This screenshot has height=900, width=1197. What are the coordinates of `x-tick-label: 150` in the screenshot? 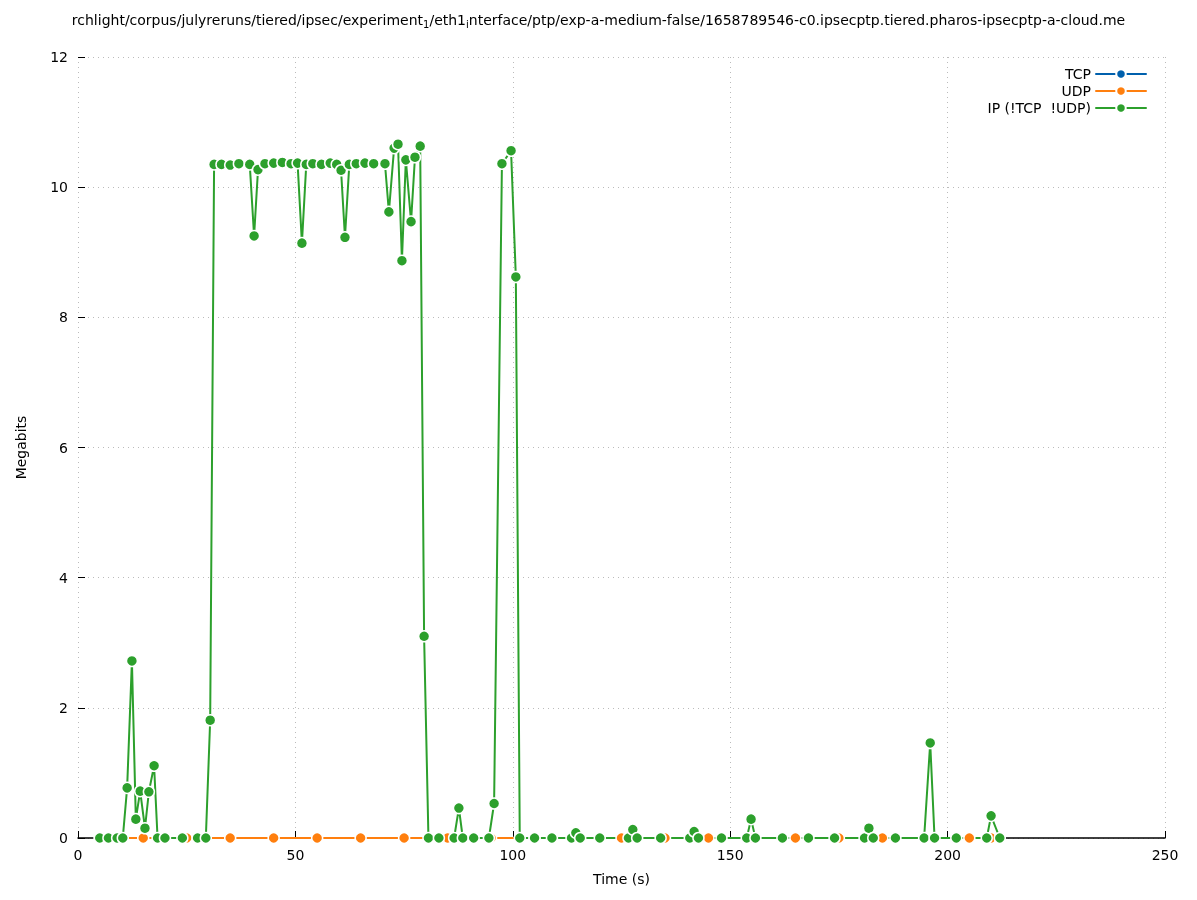 It's located at (730, 855).